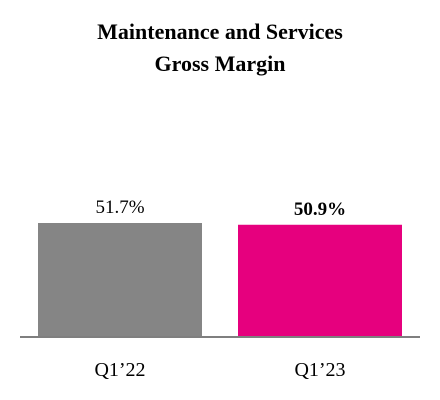 The image size is (440, 400). Describe the element at coordinates (119, 370) in the screenshot. I see `x-tick-label-1: Q1’22` at that location.